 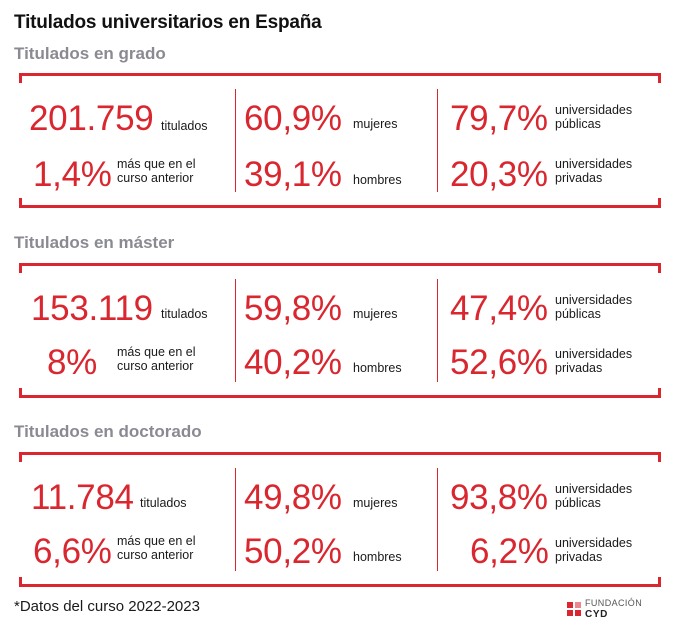 What do you see at coordinates (72, 362) in the screenshot?
I see `change-value: 8%` at bounding box center [72, 362].